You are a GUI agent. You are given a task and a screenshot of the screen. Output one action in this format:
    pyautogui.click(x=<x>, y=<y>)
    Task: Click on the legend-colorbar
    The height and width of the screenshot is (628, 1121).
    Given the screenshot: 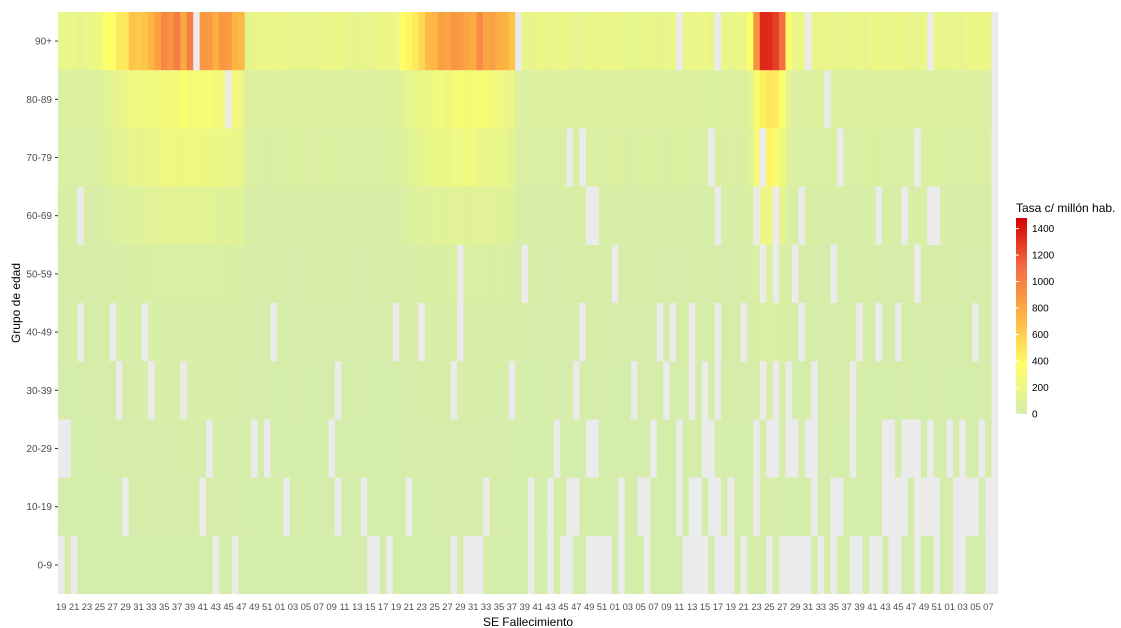 What is the action you would take?
    pyautogui.click(x=1021, y=316)
    